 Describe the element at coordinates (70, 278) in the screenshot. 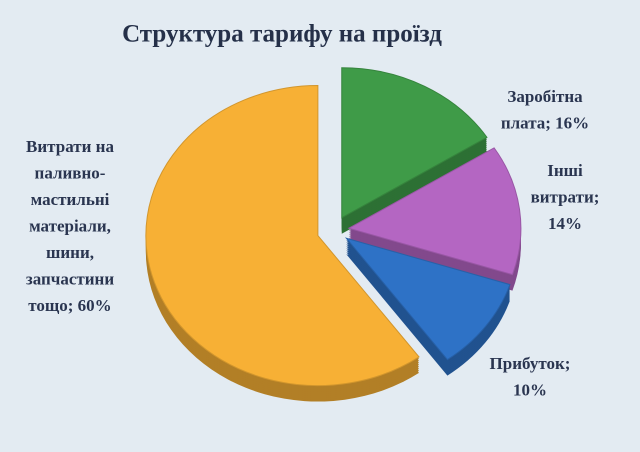

I see `data-label: запчастини` at that location.